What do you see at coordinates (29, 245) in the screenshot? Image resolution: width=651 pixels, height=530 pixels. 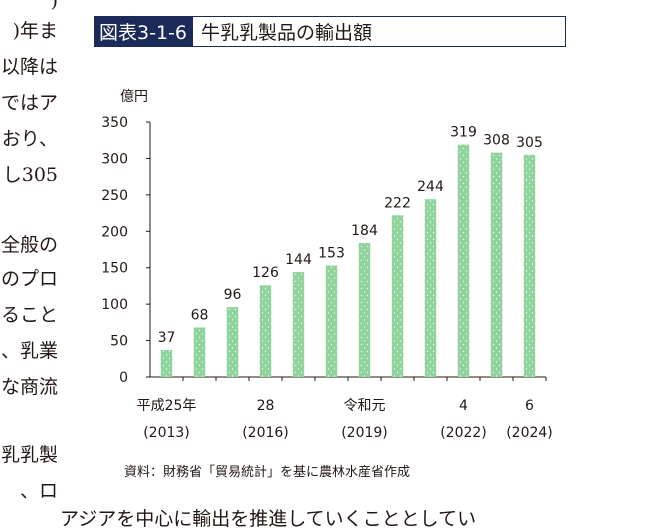 I see `body-text-line: 全般の` at bounding box center [29, 245].